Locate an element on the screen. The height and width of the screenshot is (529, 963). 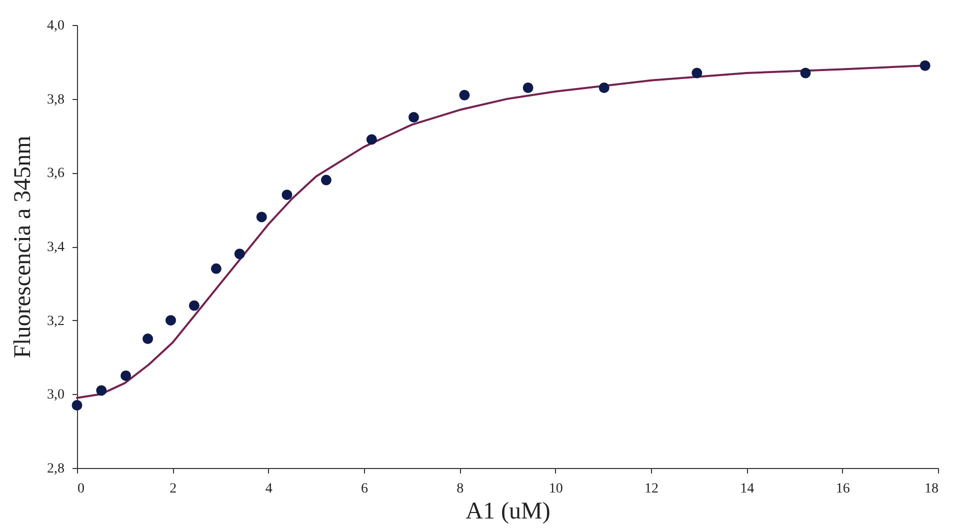
x-tick-label: 6 is located at coordinates (364, 489).